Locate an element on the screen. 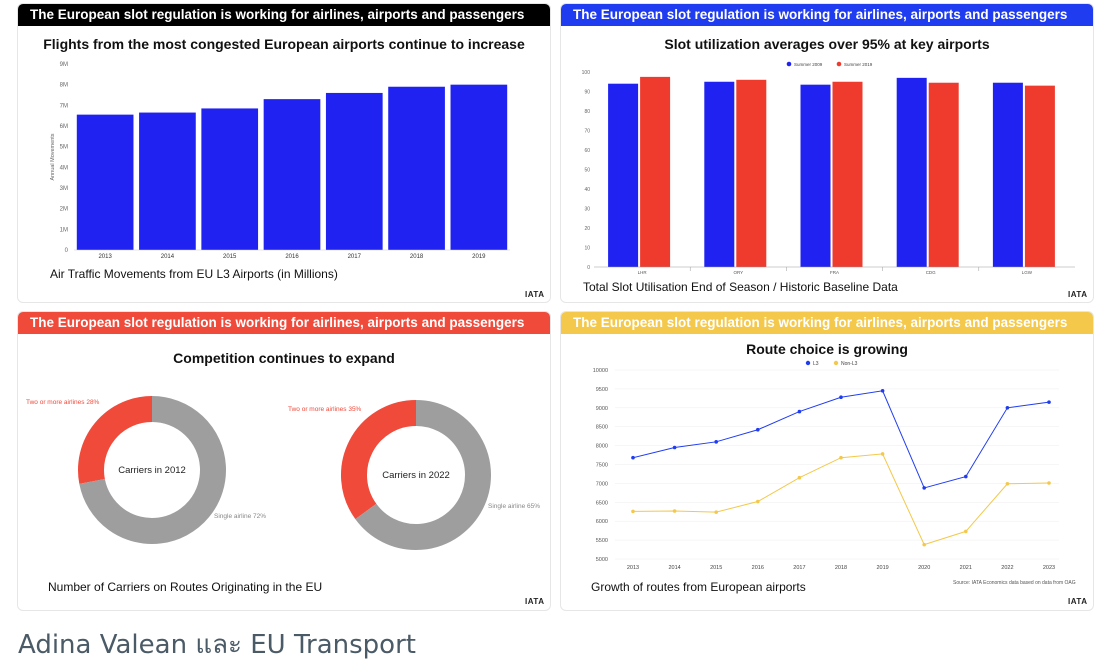  routes-title: Route choice is growing is located at coordinates (827, 349).